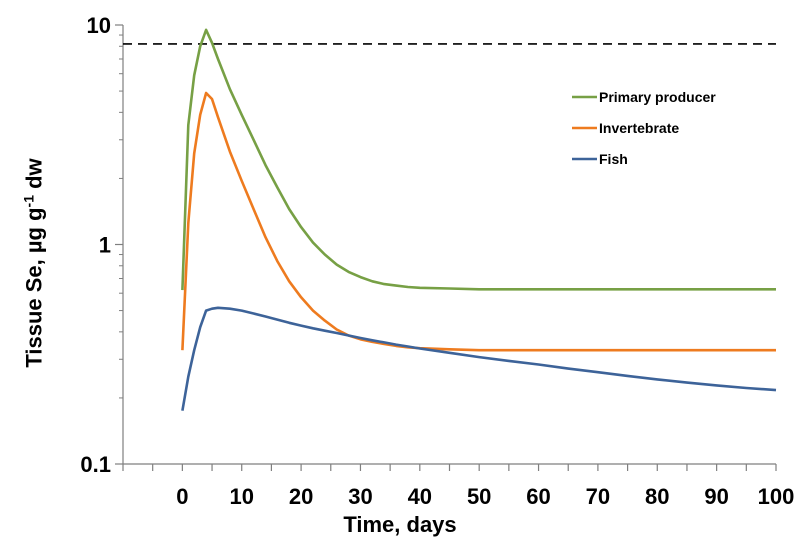  What do you see at coordinates (95, 464) in the screenshot?
I see `y-tick-label: 0.1` at bounding box center [95, 464].